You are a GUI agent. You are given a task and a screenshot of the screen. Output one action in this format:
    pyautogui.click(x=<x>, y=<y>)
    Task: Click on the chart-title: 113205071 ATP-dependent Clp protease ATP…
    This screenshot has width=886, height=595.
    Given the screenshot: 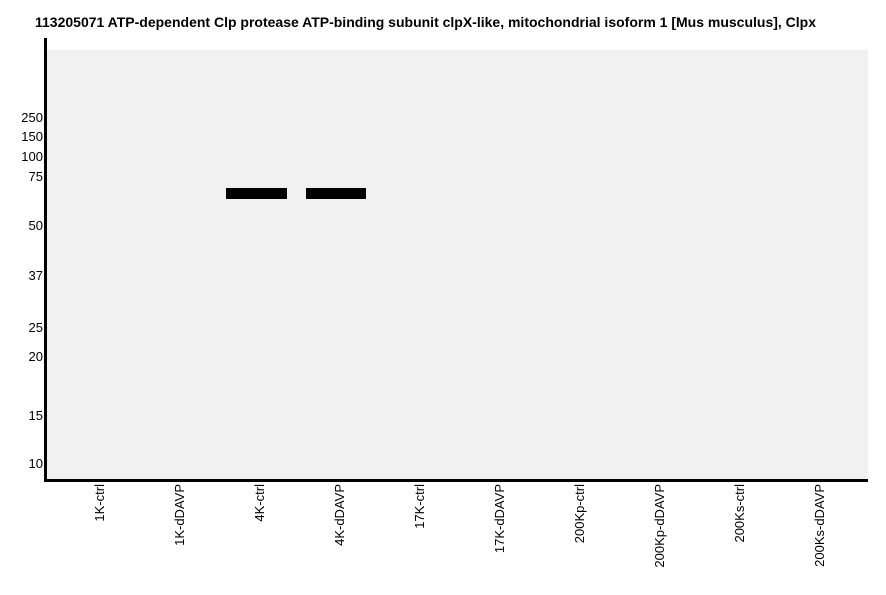 What is the action you would take?
    pyautogui.click(x=426, y=22)
    